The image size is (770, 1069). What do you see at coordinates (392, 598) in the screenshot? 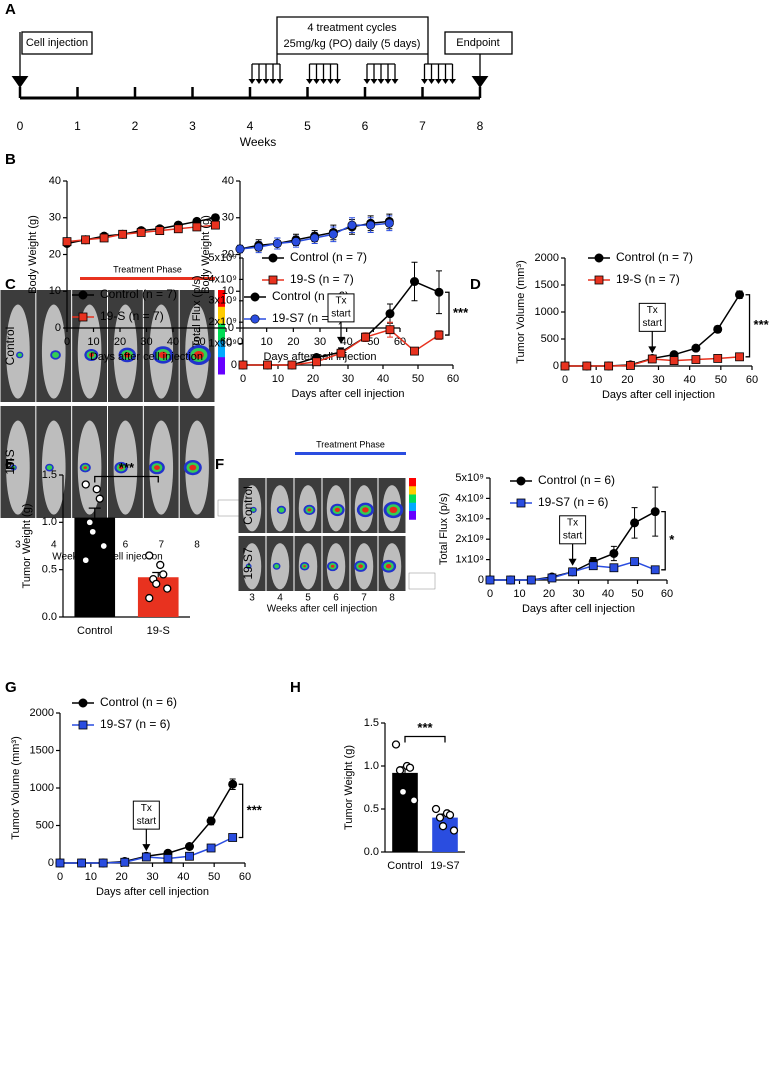
I see `week-label: 8` at bounding box center [392, 598].